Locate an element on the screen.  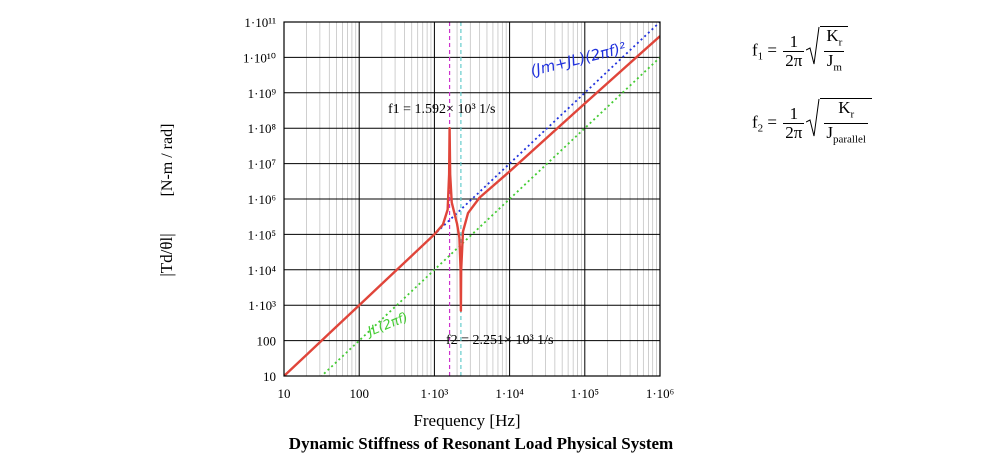
f1-label: f1 = 1.592× 10³ 1/s is located at coordinates (442, 109).